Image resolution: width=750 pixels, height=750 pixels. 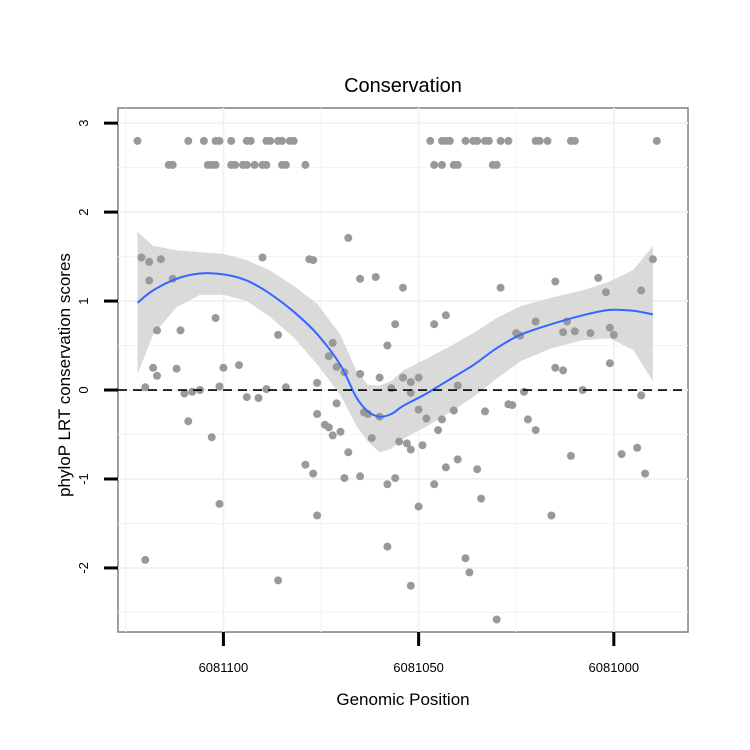 I want to click on x-axis-label: Genomic Position, so click(x=402, y=699).